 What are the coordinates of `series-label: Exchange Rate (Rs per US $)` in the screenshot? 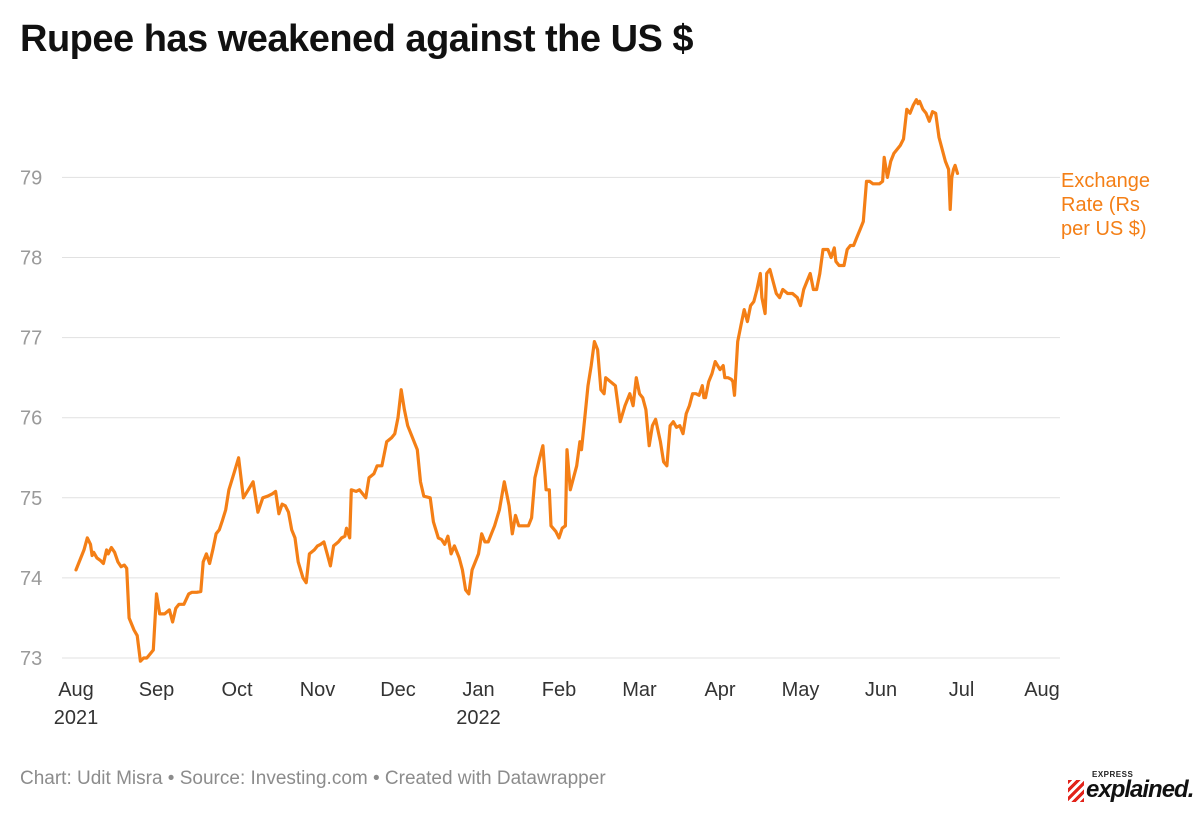 It's located at (1105, 205).